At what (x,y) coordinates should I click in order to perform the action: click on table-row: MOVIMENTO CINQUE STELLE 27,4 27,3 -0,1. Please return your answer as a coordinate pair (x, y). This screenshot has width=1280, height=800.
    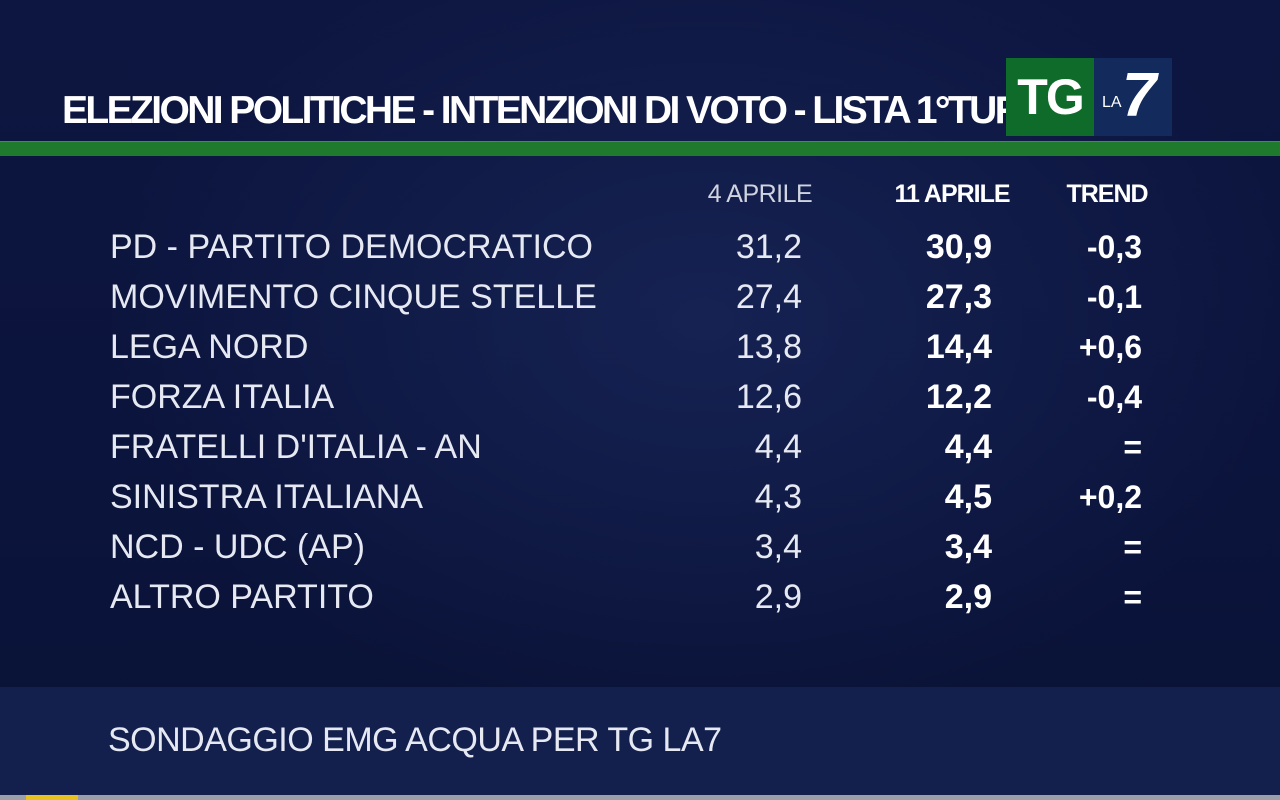
    Looking at the image, I should click on (640, 297).